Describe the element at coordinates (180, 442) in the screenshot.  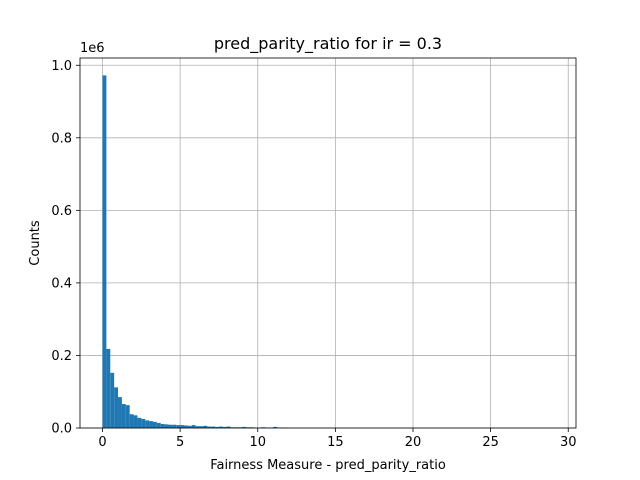
I see `x-tick-label: 5` at that location.